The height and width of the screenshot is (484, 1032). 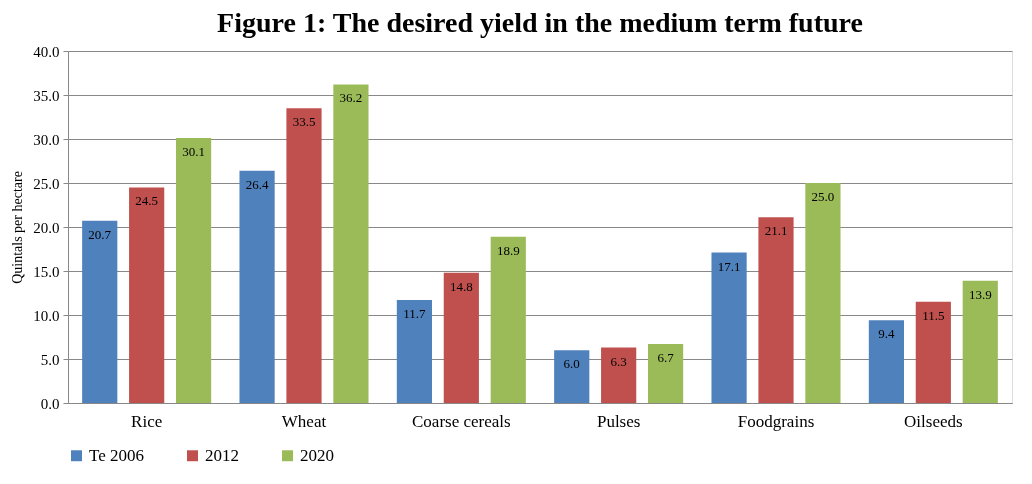 What do you see at coordinates (222, 455) in the screenshot?
I see `legend-label: 2012` at bounding box center [222, 455].